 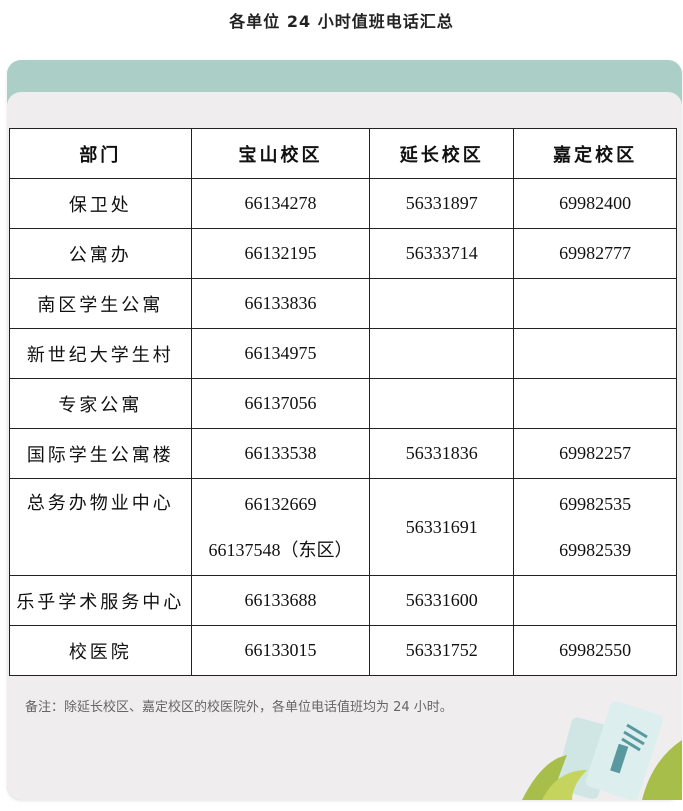 I want to click on dept-cell: 总务办物业中心, so click(x=100, y=527).